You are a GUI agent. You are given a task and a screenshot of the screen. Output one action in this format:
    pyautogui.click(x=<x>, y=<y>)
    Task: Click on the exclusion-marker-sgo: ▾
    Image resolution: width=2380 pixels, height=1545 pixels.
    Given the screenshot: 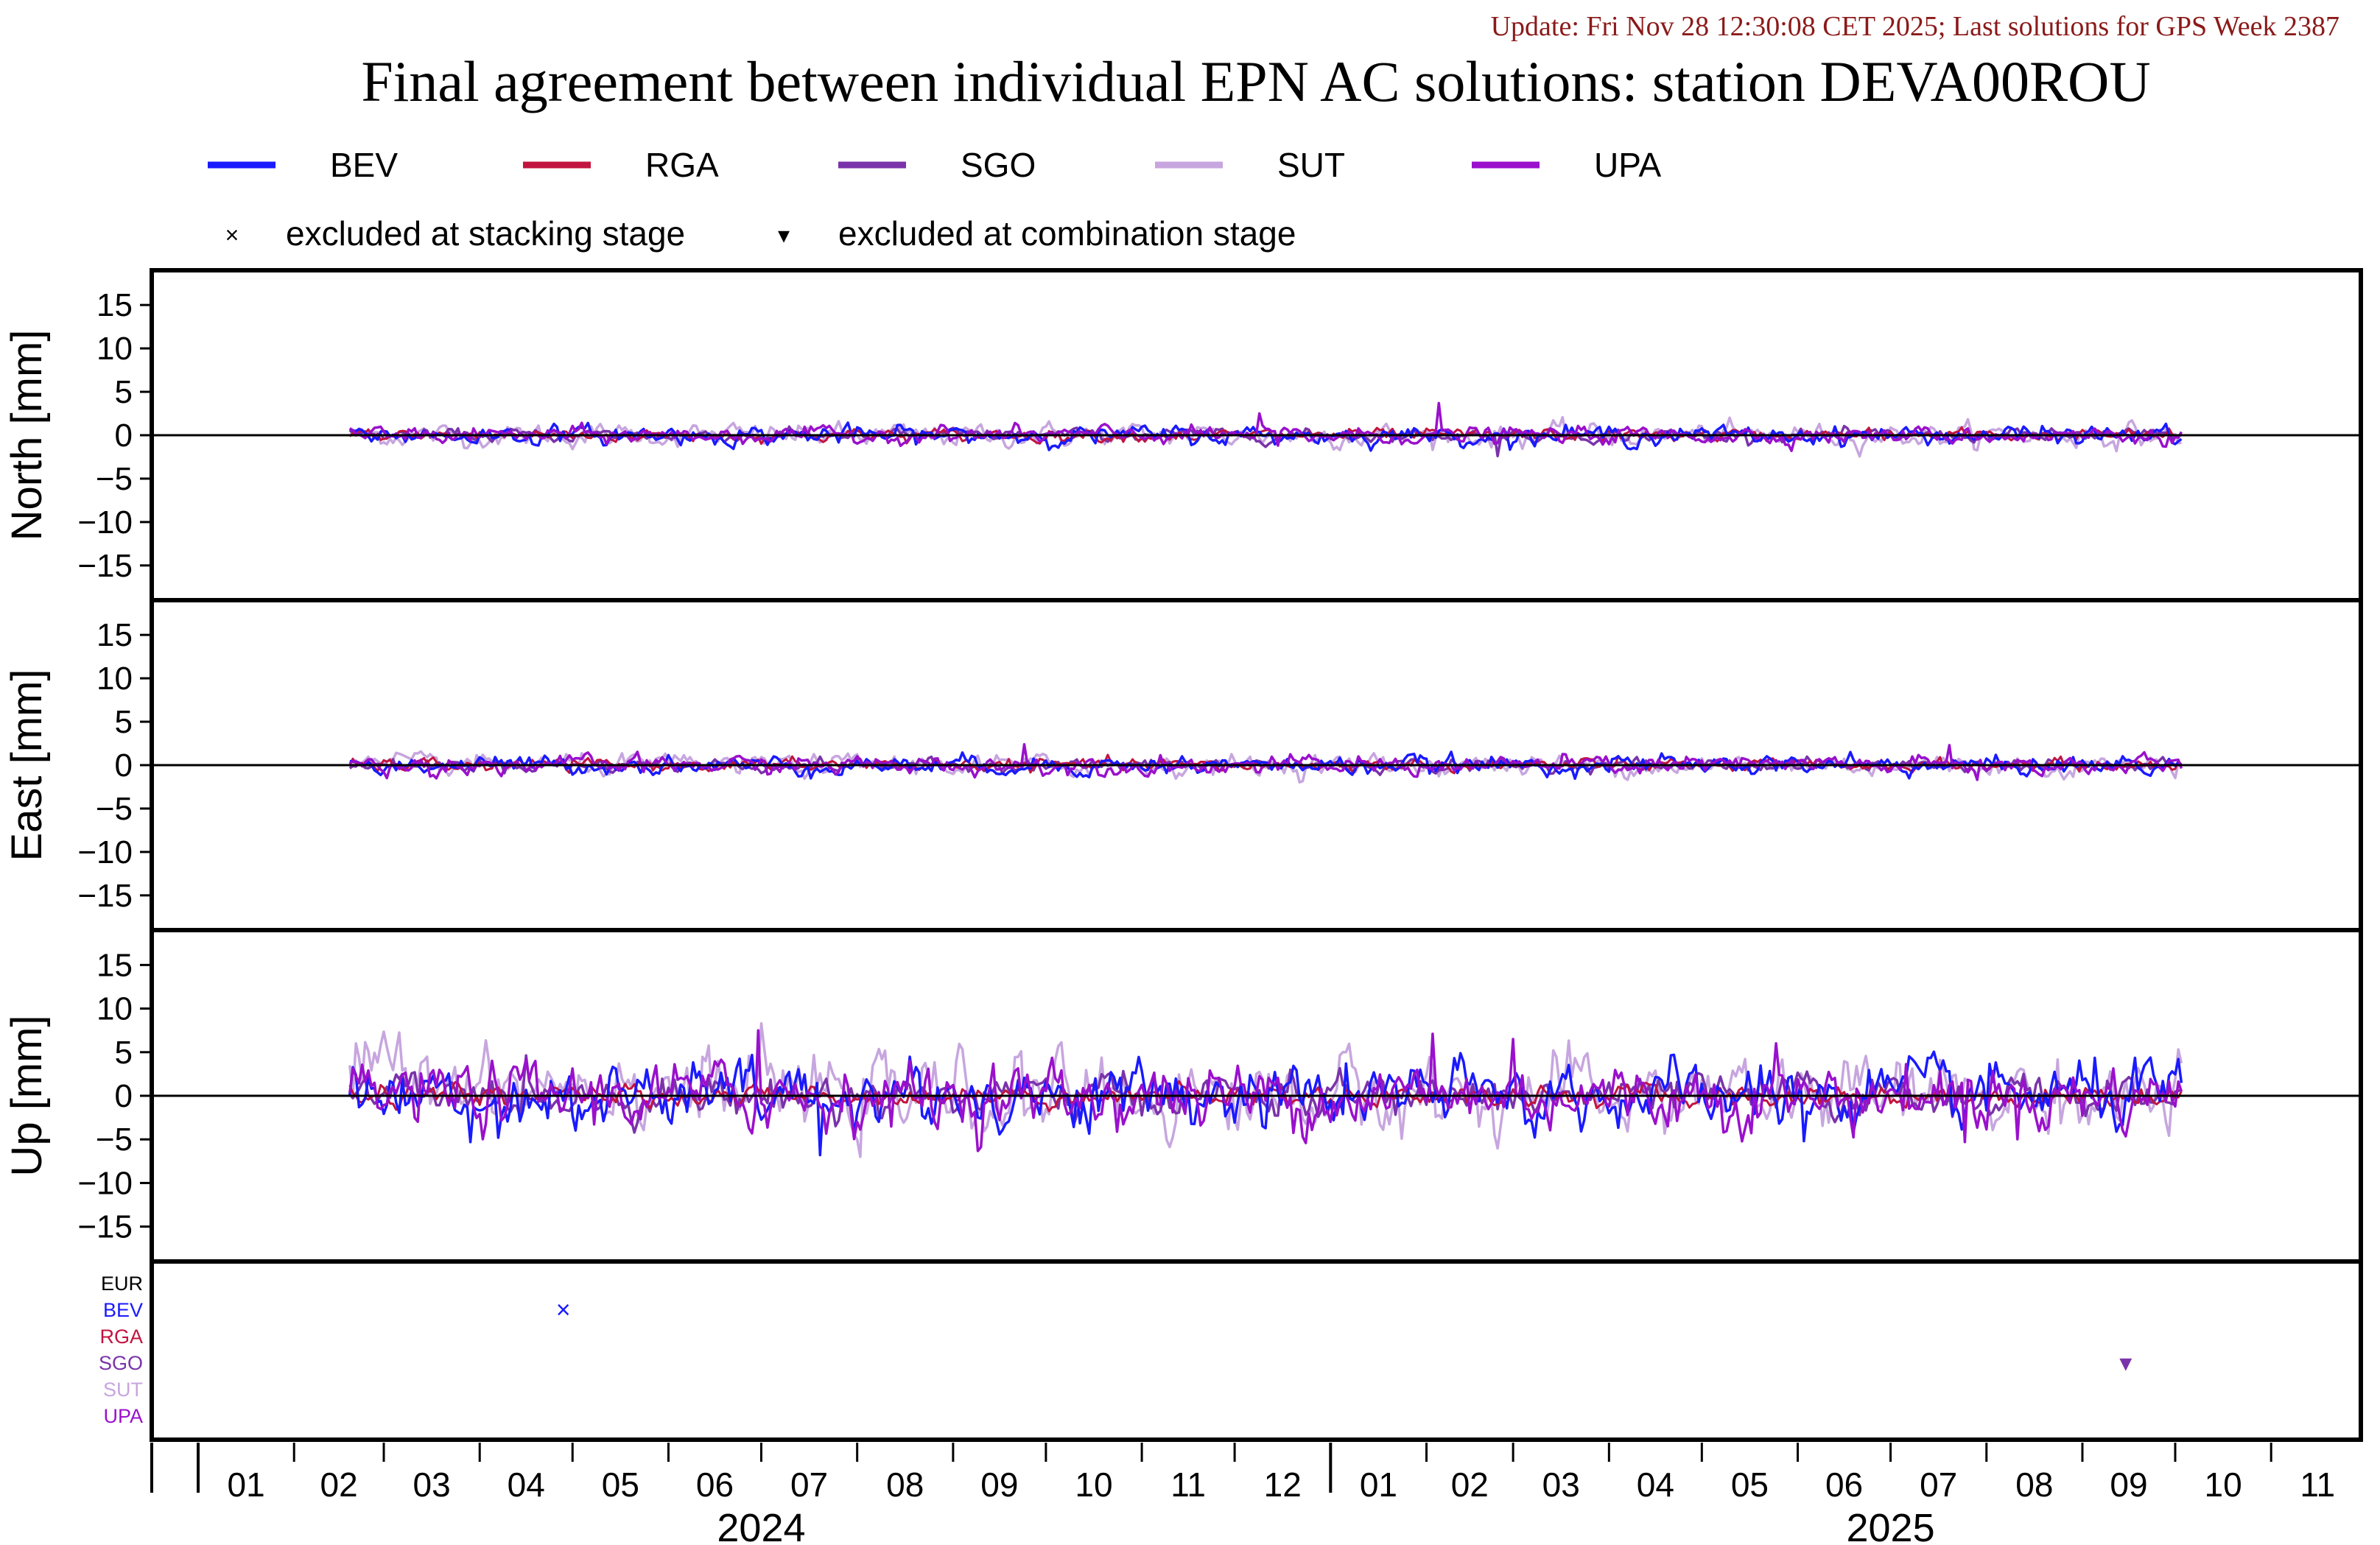 What is the action you would take?
    pyautogui.click(x=2125, y=1363)
    